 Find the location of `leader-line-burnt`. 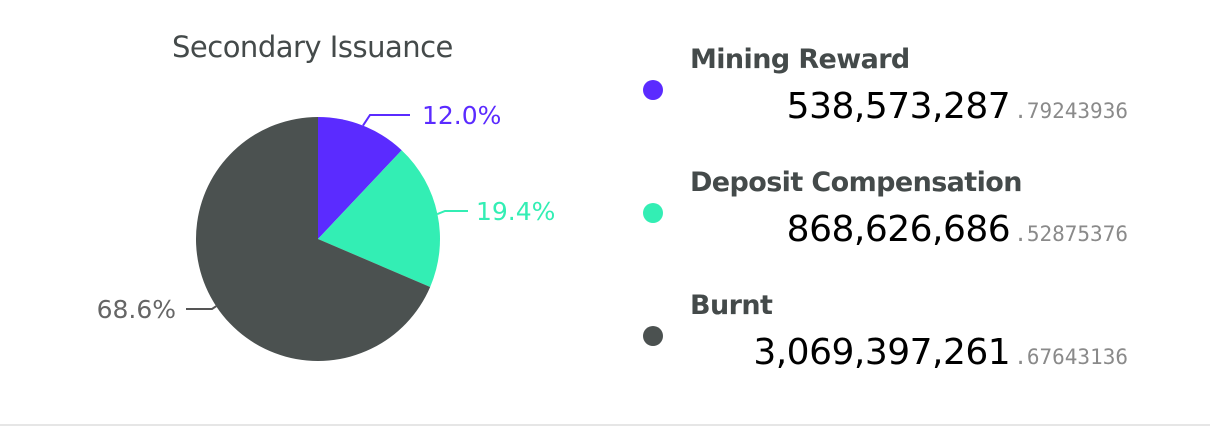

leader-line-burnt is located at coordinates (201, 307).